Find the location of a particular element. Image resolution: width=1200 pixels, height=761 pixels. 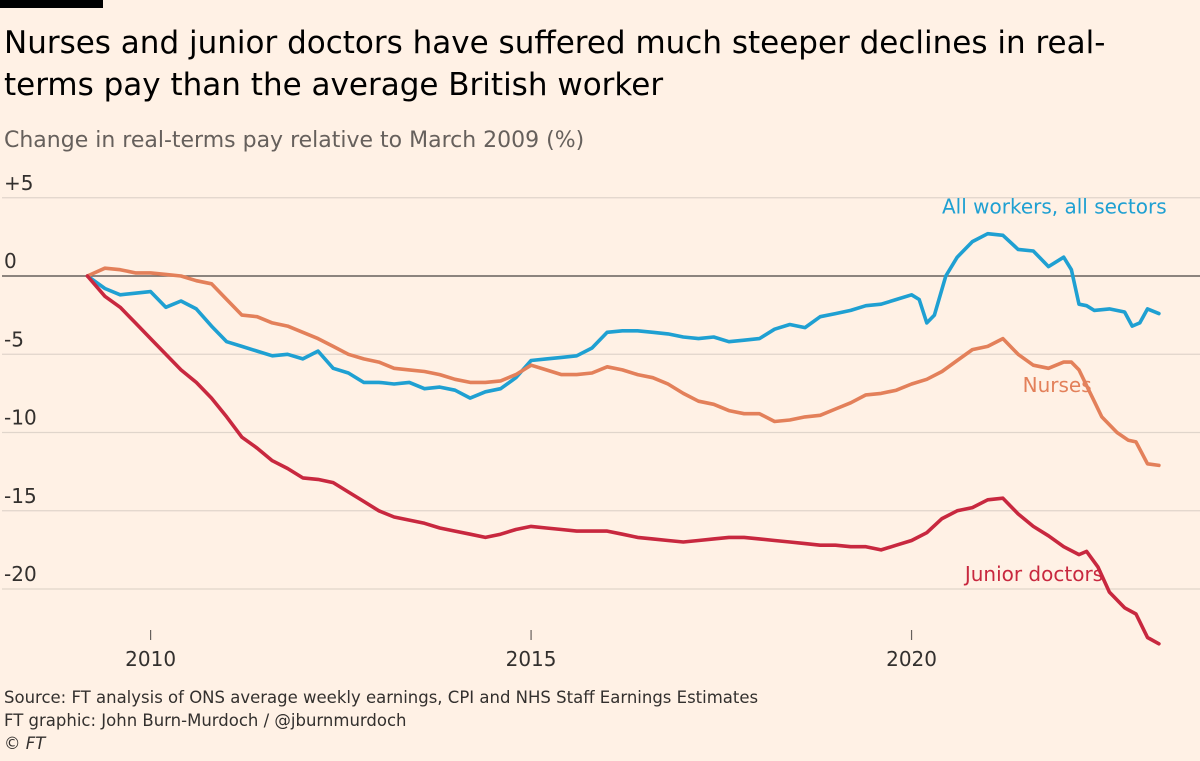

y-tick-label: -5 is located at coordinates (14, 339).